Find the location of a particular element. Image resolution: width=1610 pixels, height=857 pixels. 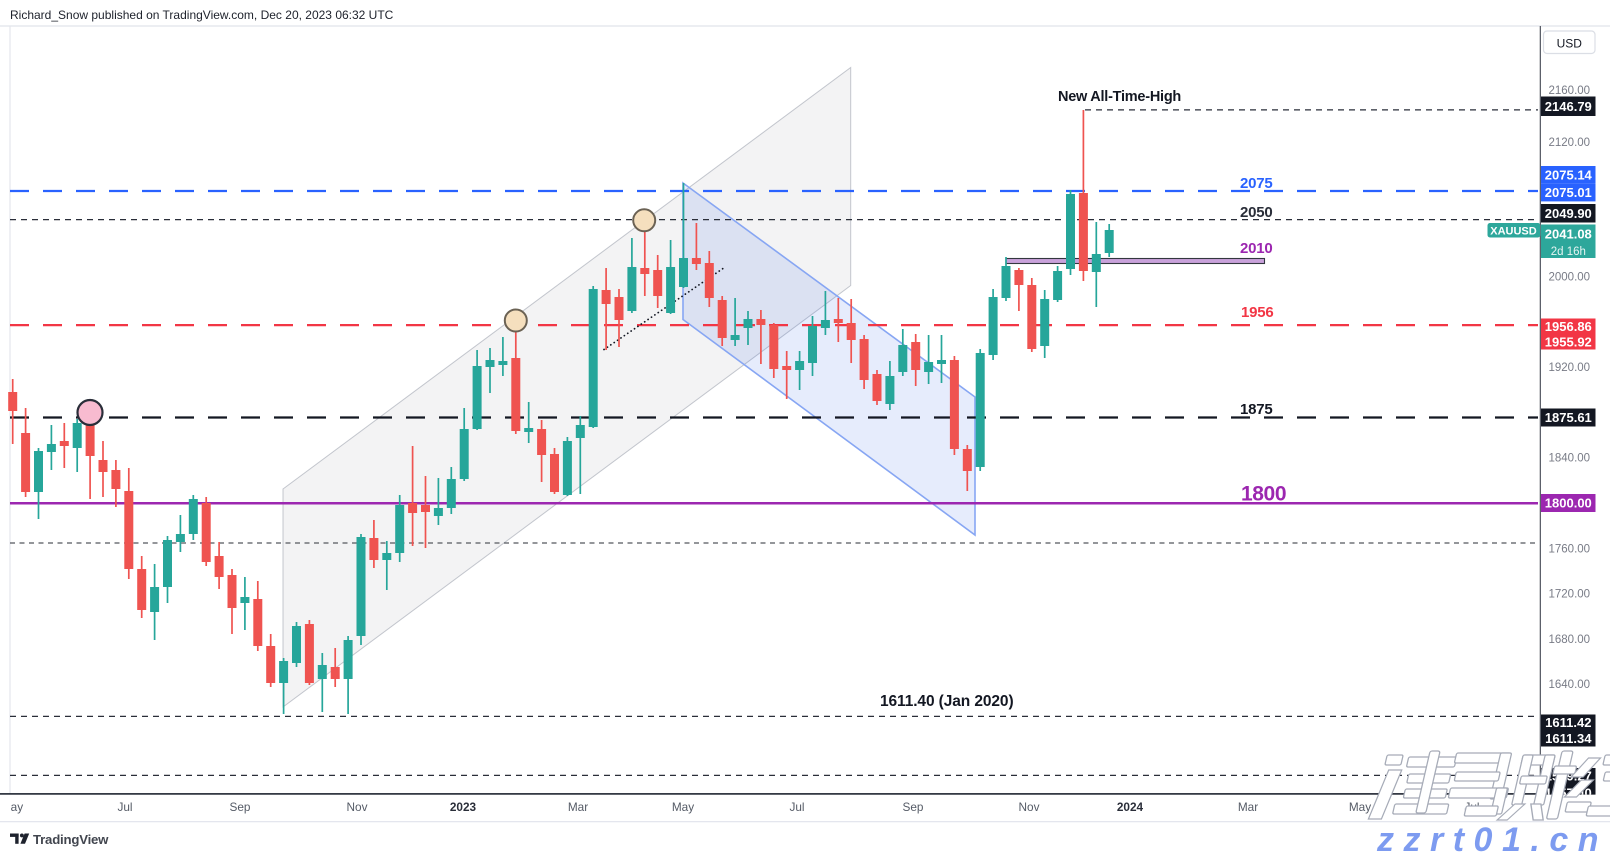

svg-text: 1875 is located at coordinates (1256, 409).